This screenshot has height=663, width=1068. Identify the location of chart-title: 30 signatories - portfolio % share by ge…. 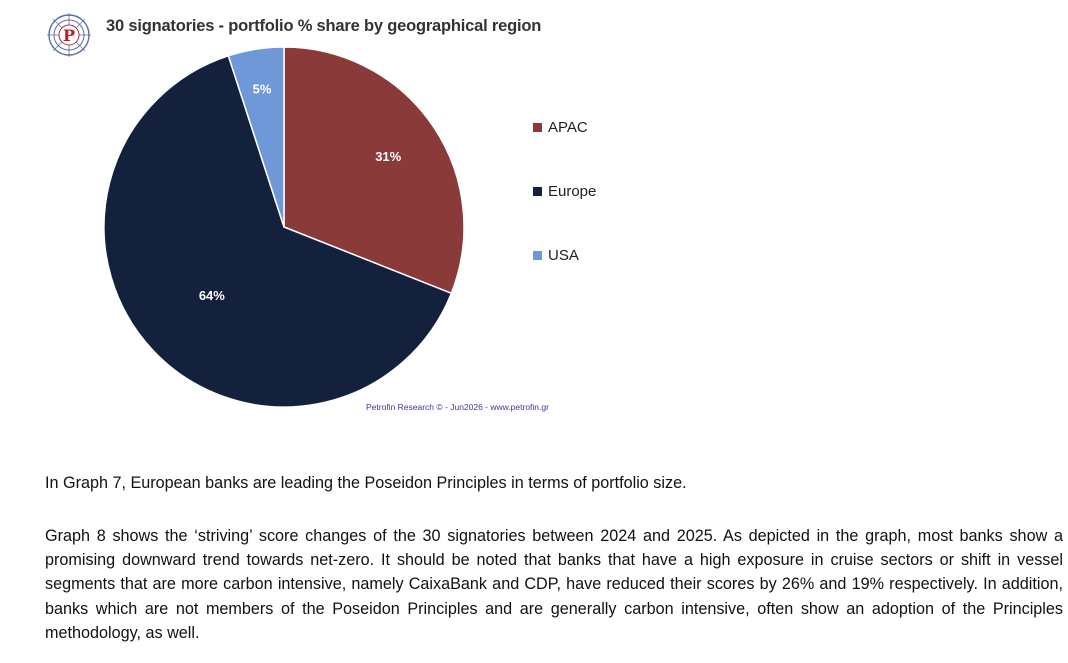
(324, 26).